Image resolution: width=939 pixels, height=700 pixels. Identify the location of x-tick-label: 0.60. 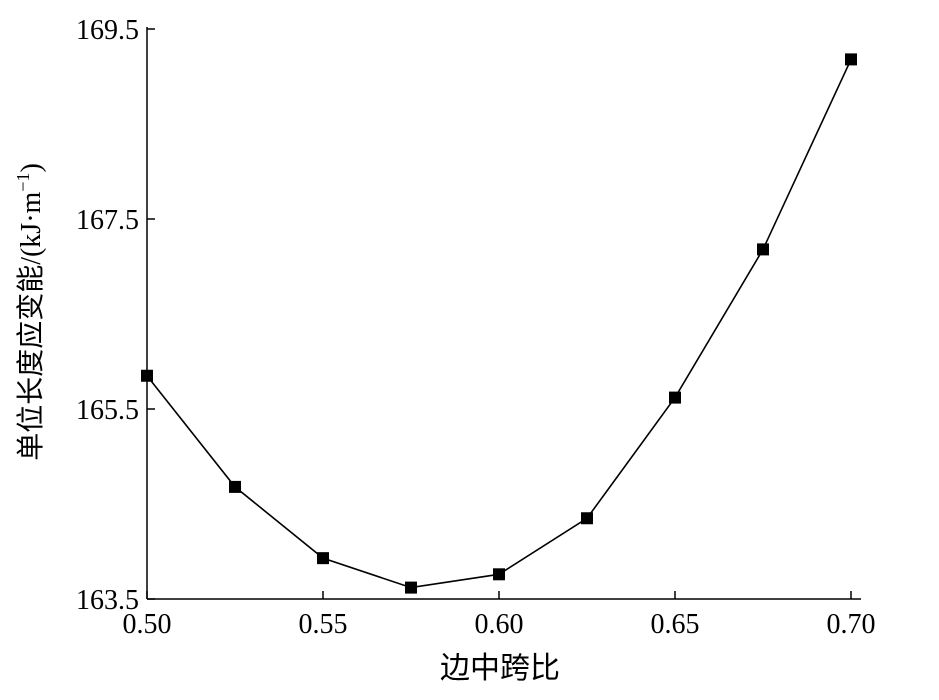
(499, 624).